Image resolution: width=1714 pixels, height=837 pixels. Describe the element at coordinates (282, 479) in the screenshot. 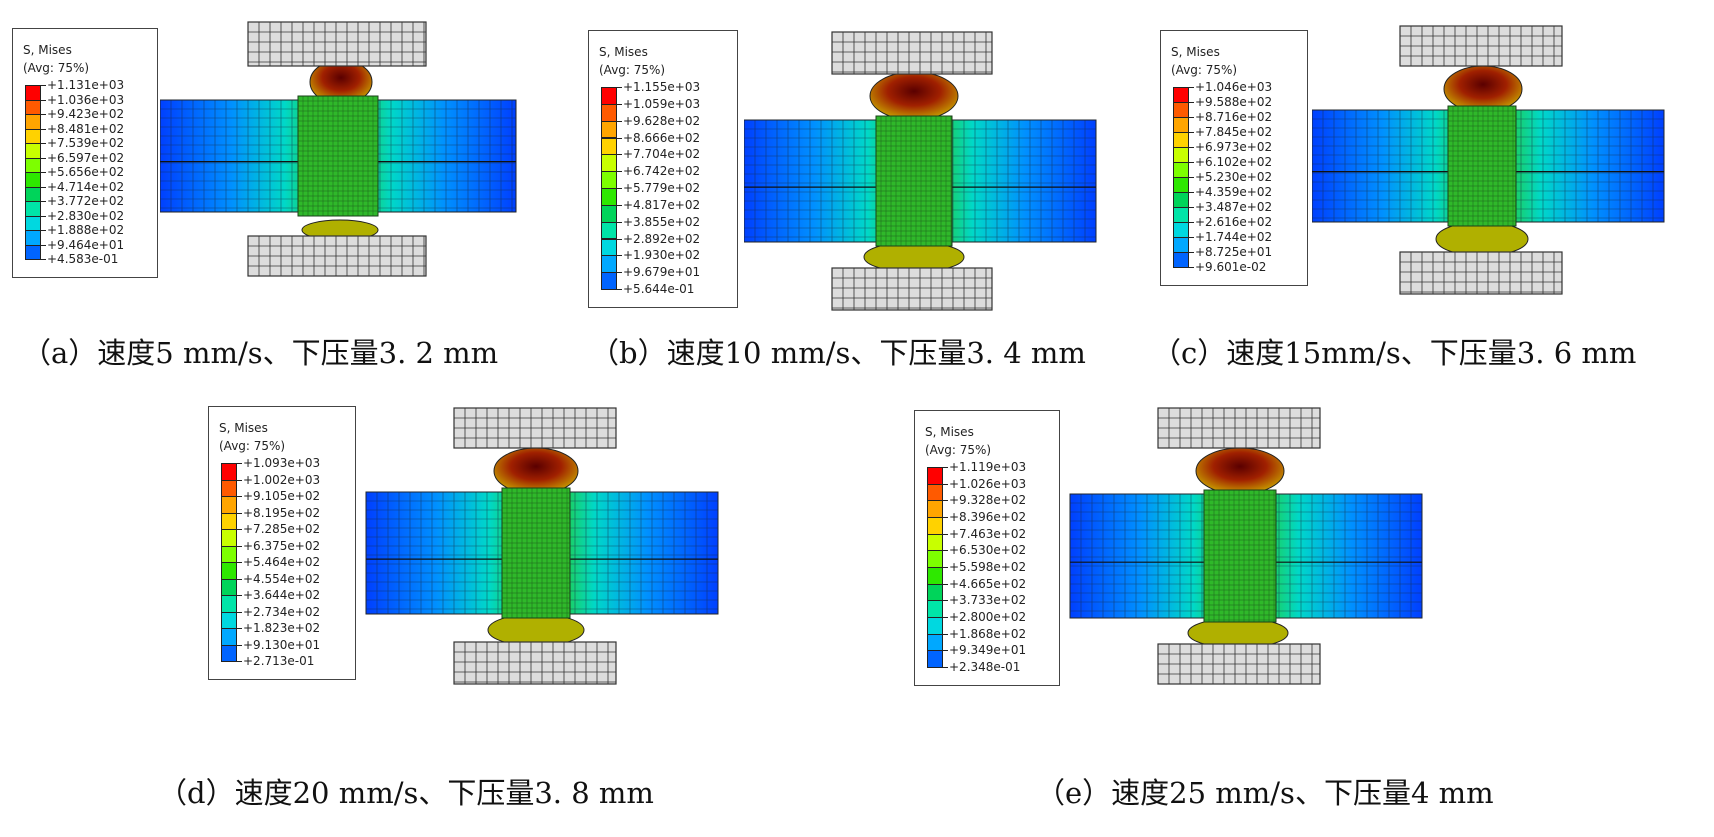

I see `legend-value-label: +1.002e+03` at that location.